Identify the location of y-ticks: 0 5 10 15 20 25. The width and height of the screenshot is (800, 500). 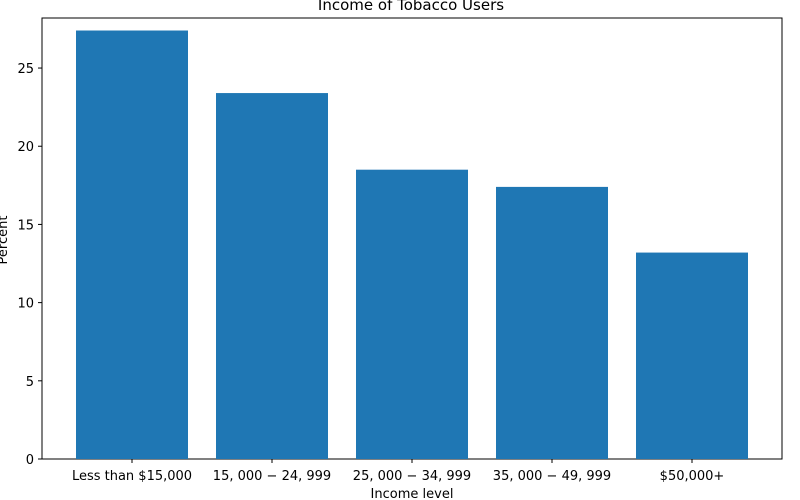
(29, 265).